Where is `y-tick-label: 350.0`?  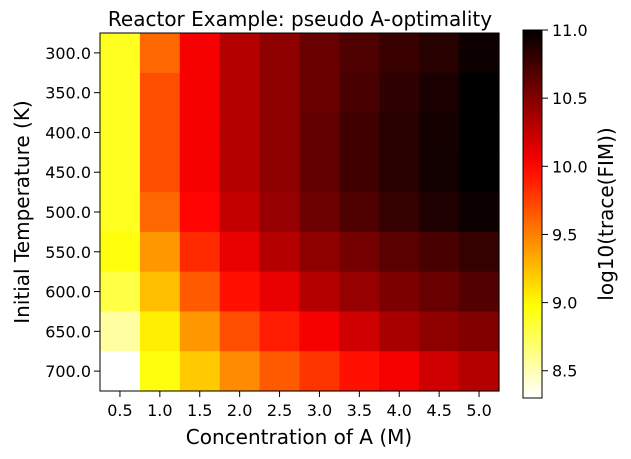
y-tick-label: 350.0 is located at coordinates (68, 93).